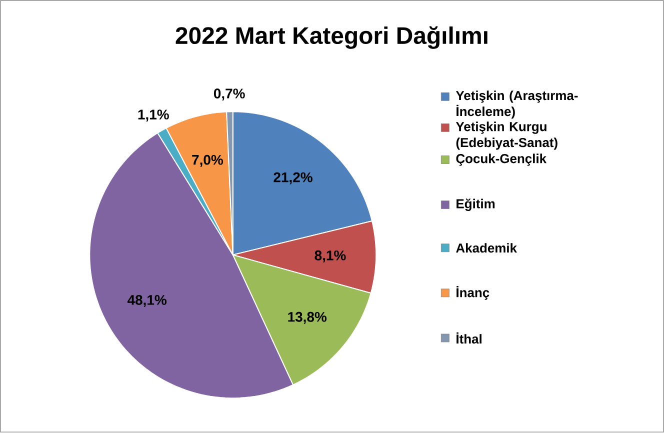 This screenshot has width=664, height=433. I want to click on data-label: 21,2%, so click(293, 178).